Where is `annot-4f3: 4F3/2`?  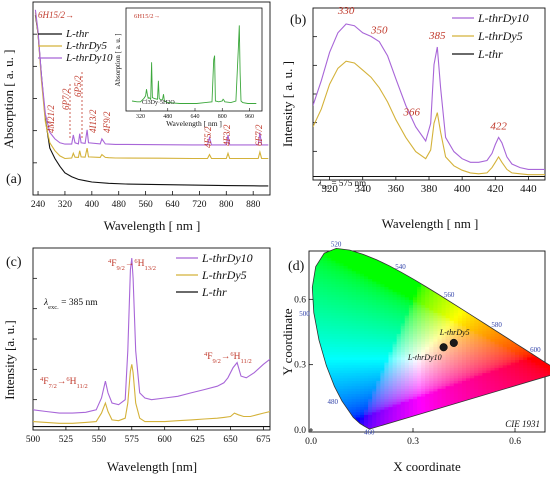
annot-4f3: 4F3/2 is located at coordinates (227, 135).